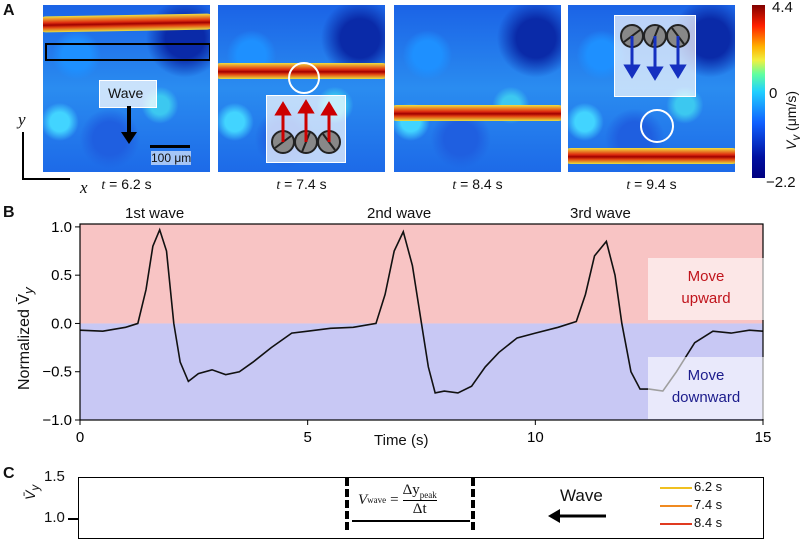  What do you see at coordinates (171, 158) in the screenshot?
I see `scale-bar-label: 100 μm` at bounding box center [171, 158].